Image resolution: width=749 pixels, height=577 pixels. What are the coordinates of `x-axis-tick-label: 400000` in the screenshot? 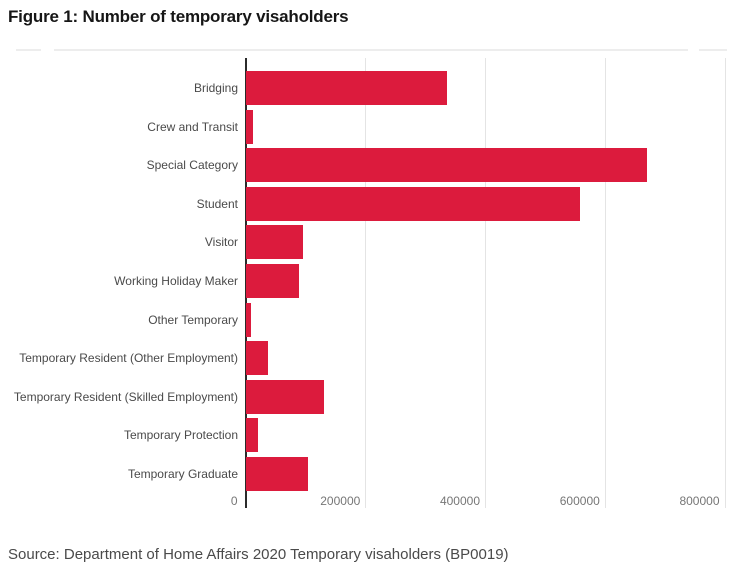 It's located at (459, 501).